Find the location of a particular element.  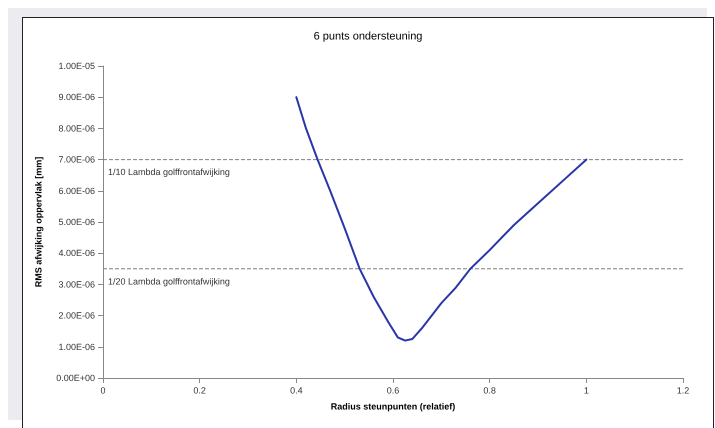

y-tick-label: 5.00E-06 is located at coordinates (76, 222).